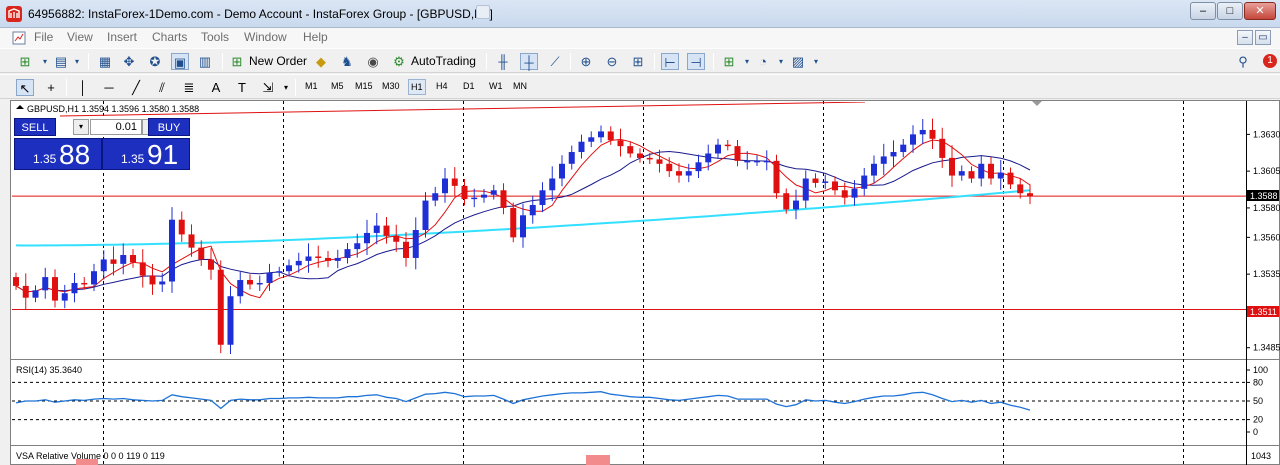  What do you see at coordinates (1260, 11) in the screenshot?
I see `close-button: ✕` at bounding box center [1260, 11].